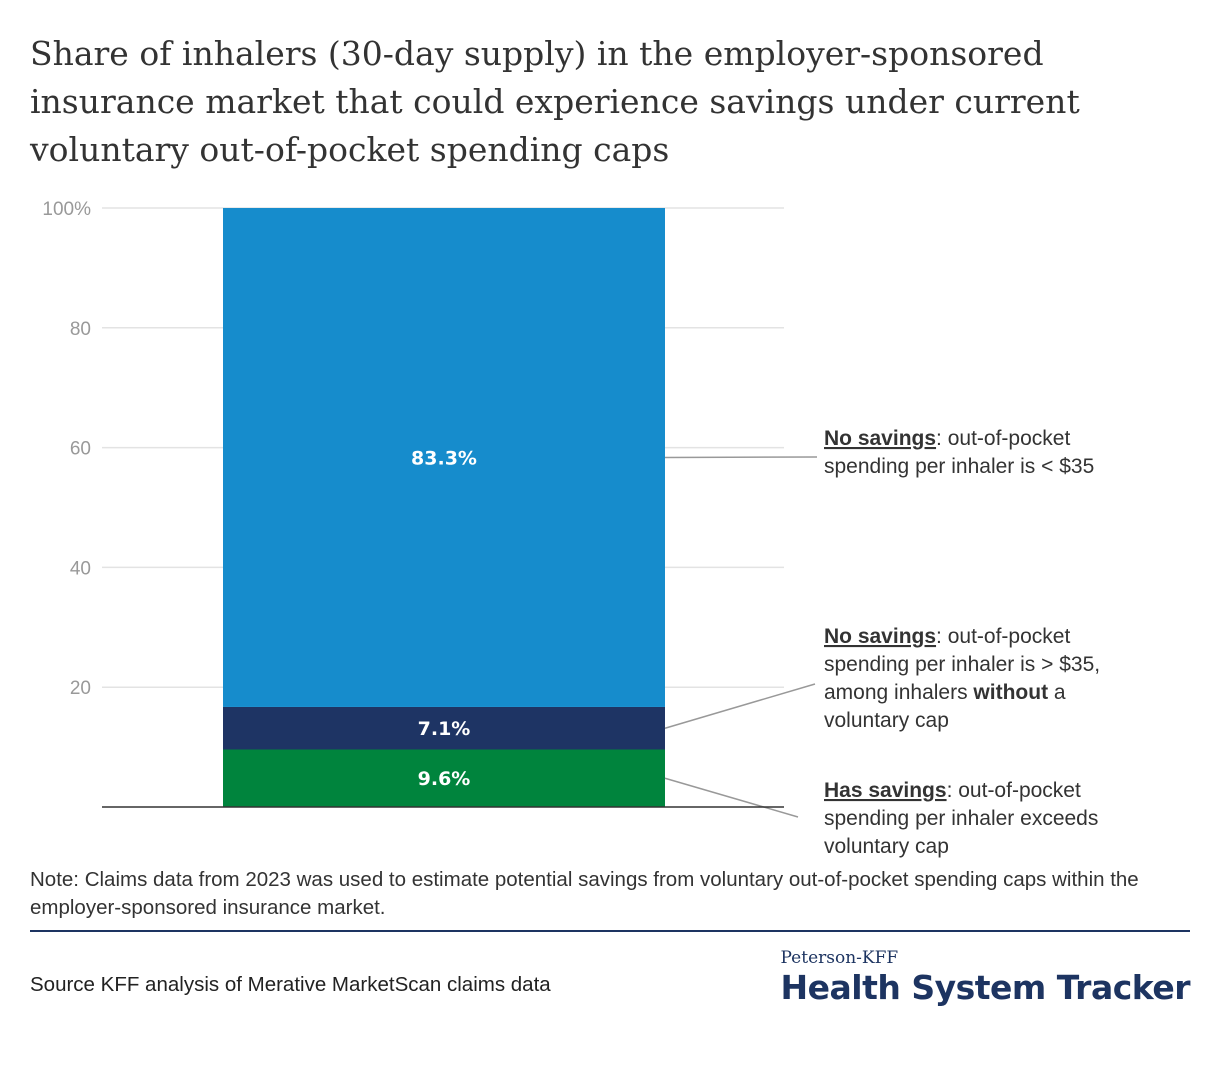 The height and width of the screenshot is (1068, 1220). I want to click on legend-text: spending per inhaler is > $35,, so click(962, 664).